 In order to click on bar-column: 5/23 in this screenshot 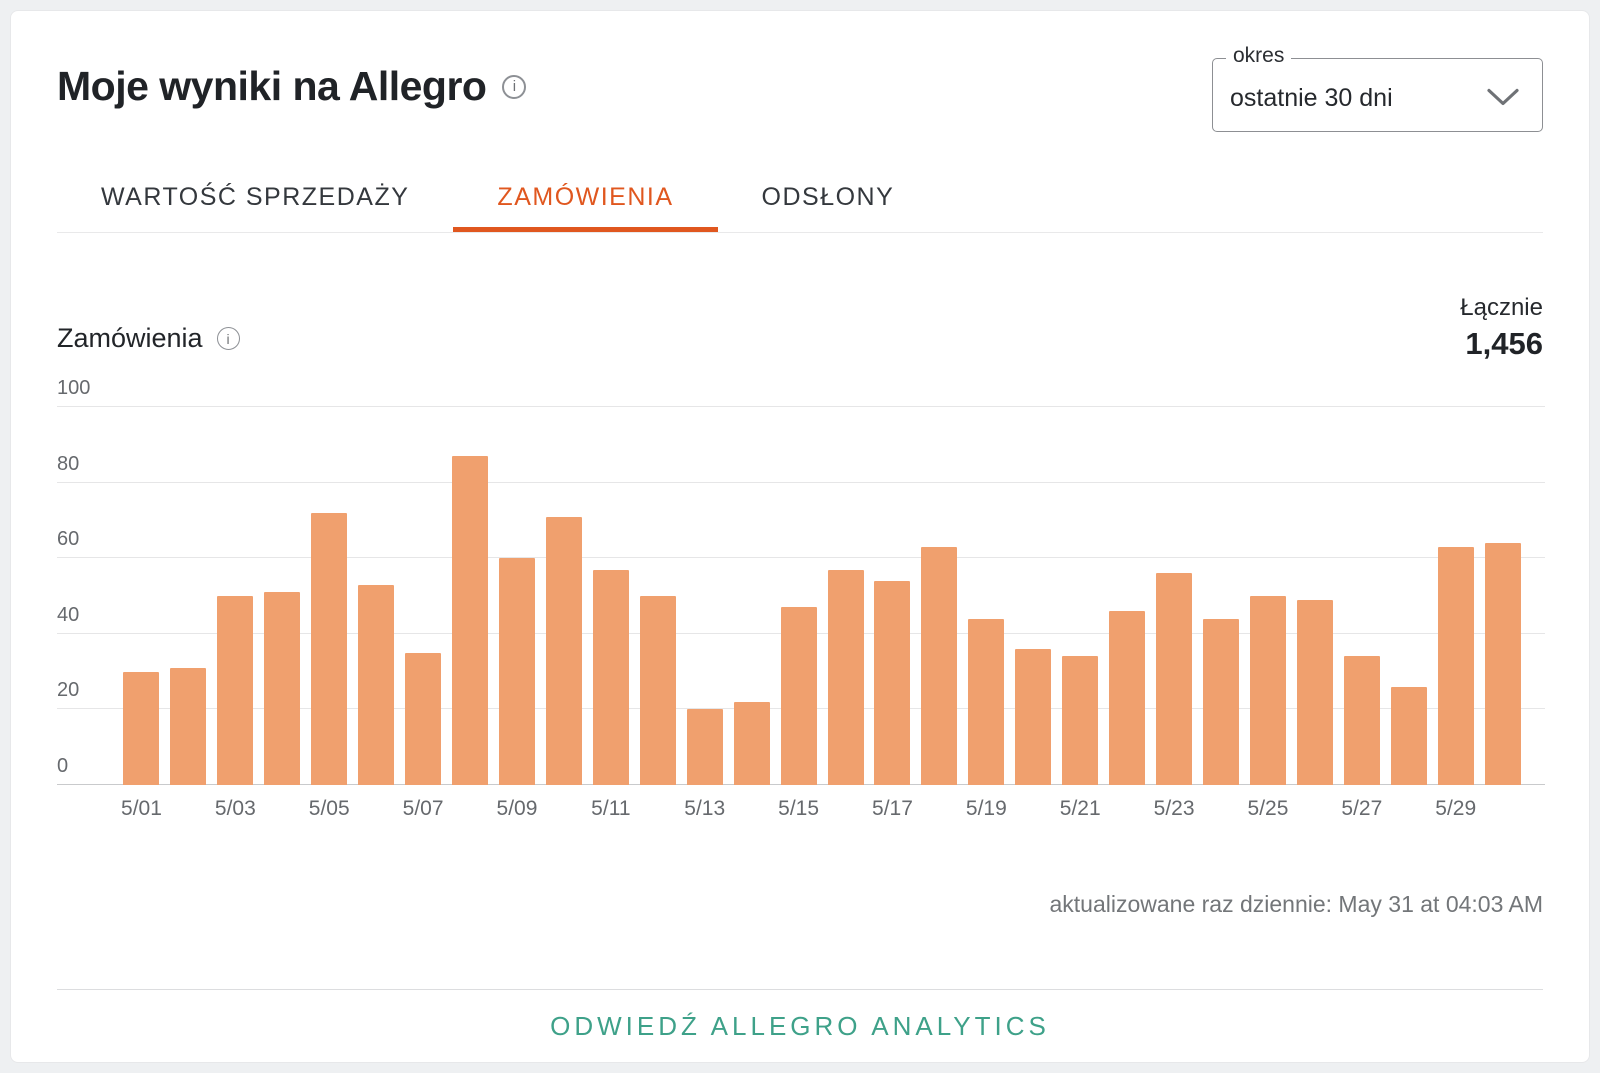, I will do `click(1174, 613)`.